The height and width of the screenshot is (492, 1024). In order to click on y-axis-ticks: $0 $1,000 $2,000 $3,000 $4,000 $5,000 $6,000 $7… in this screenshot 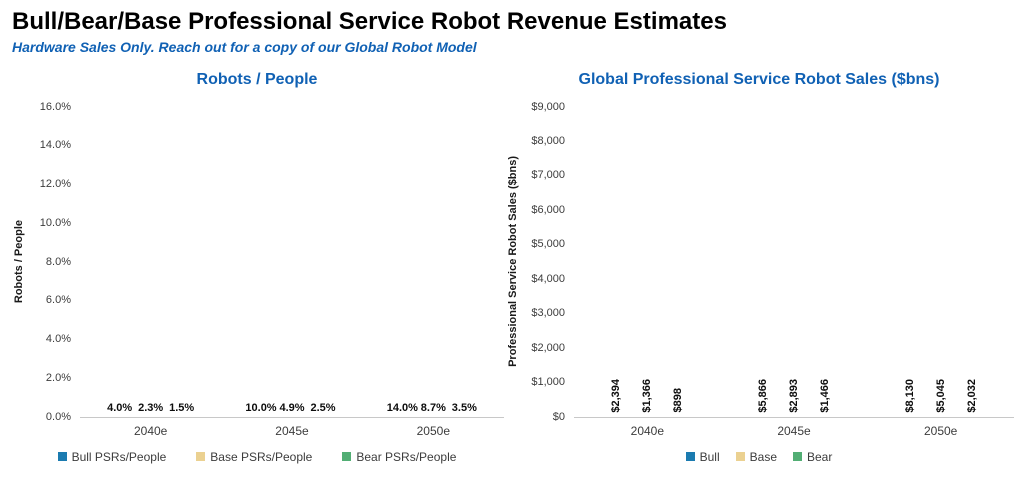, I will do `click(548, 262)`.